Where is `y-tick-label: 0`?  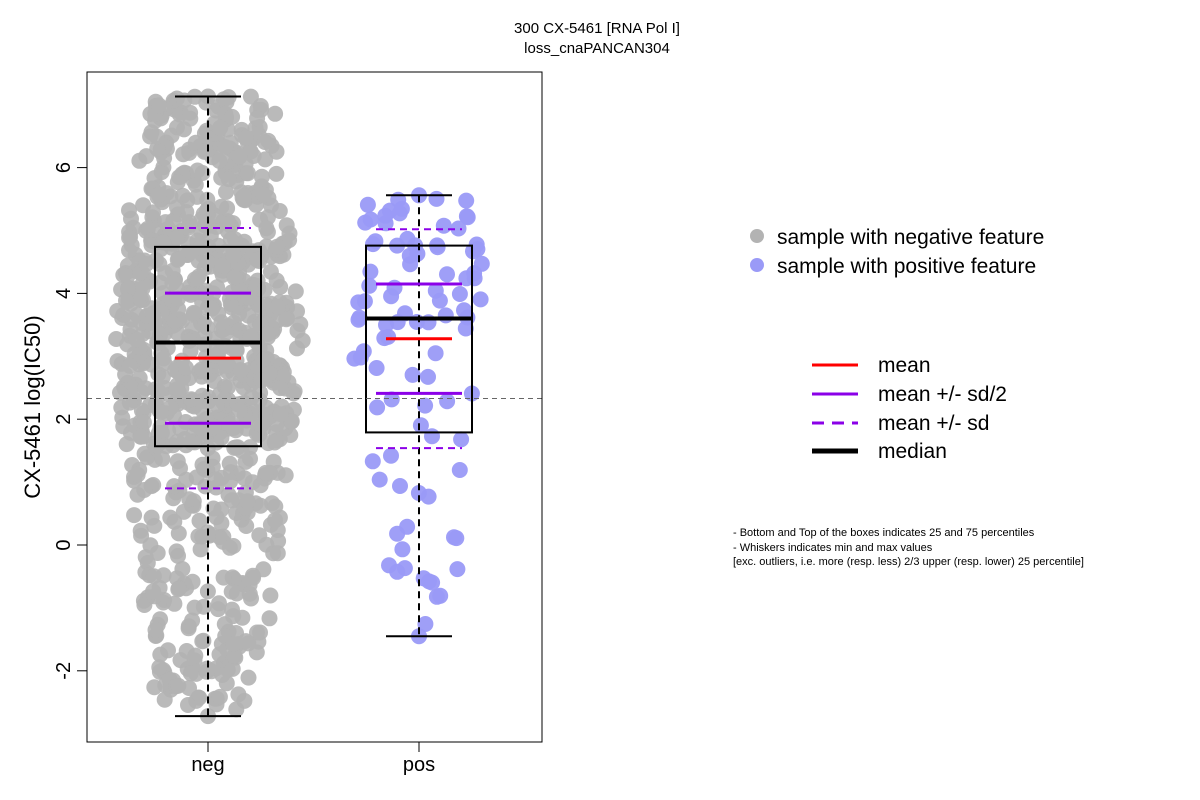 y-tick-label: 0 is located at coordinates (64, 544).